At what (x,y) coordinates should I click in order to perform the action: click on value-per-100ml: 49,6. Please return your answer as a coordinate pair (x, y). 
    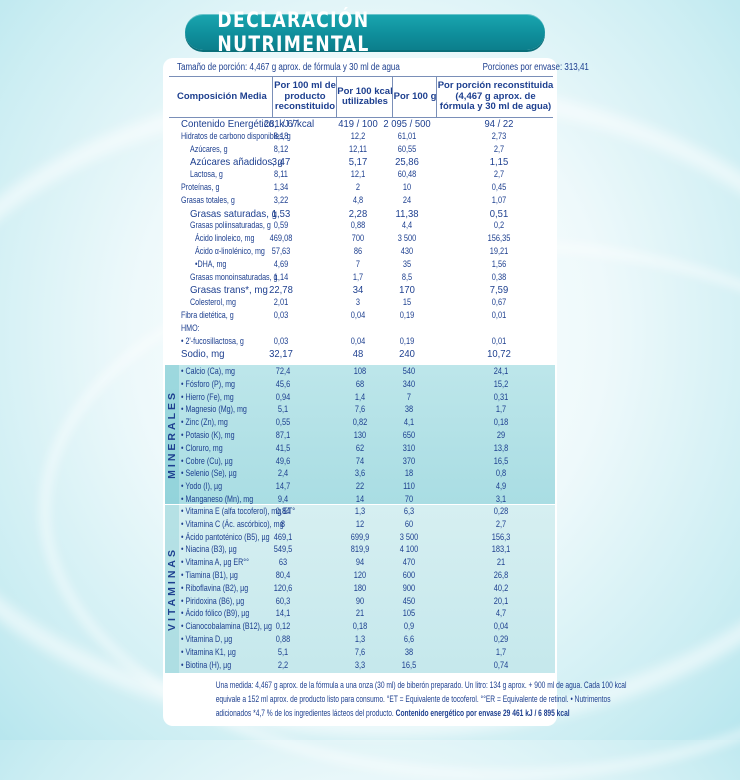
    Looking at the image, I should click on (283, 461).